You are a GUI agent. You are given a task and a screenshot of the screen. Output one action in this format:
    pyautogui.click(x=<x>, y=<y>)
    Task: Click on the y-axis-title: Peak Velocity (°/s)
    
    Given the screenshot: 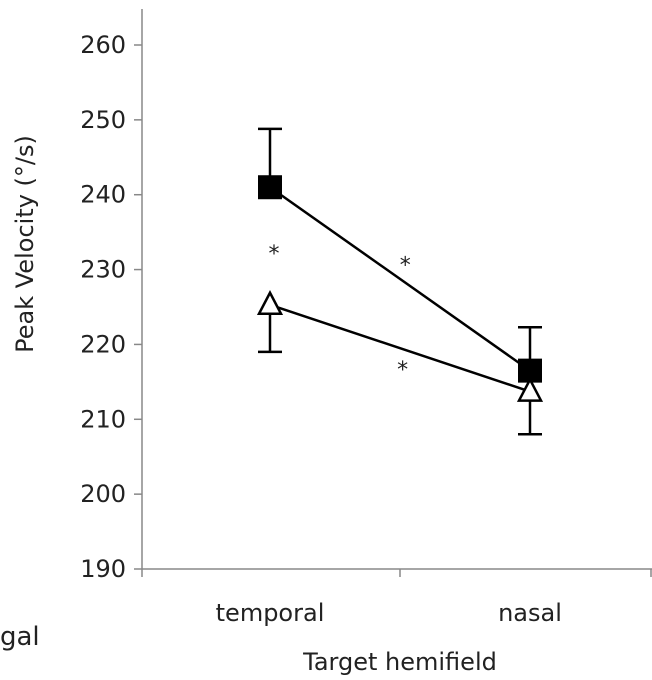 What is the action you would take?
    pyautogui.click(x=25, y=244)
    